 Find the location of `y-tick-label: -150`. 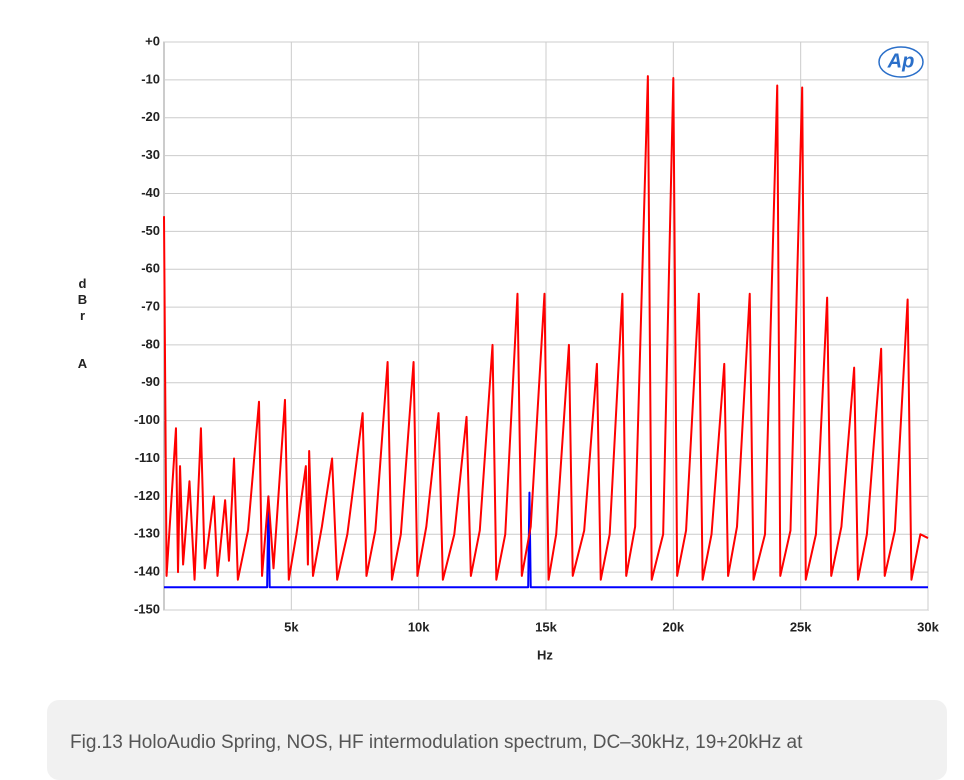

y-tick-label: -150 is located at coordinates (147, 608).